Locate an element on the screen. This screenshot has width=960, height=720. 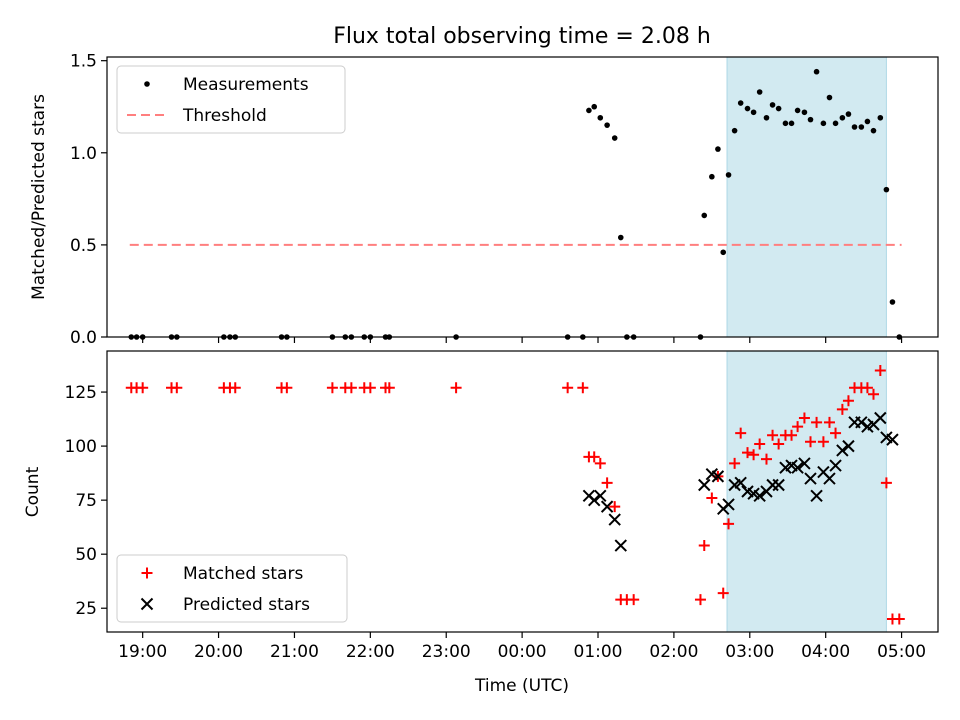
y-tick-label: 0.0 is located at coordinates (83, 338).